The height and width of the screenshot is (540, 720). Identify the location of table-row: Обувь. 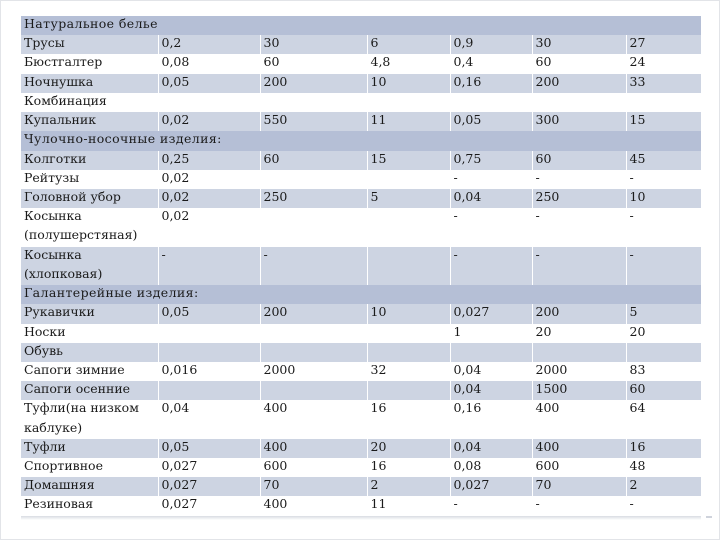
(361, 352).